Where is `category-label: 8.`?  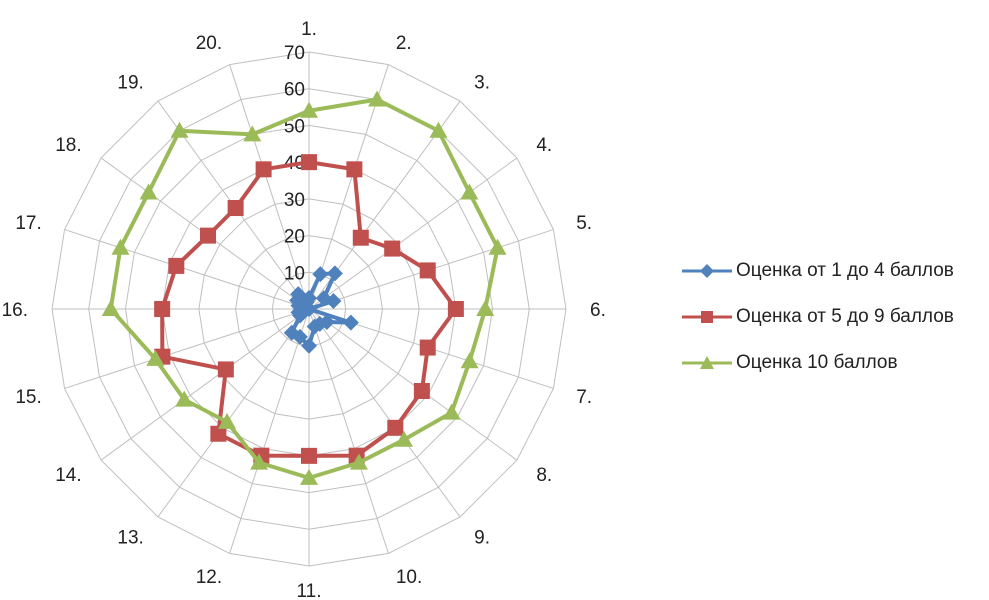 category-label: 8. is located at coordinates (544, 475).